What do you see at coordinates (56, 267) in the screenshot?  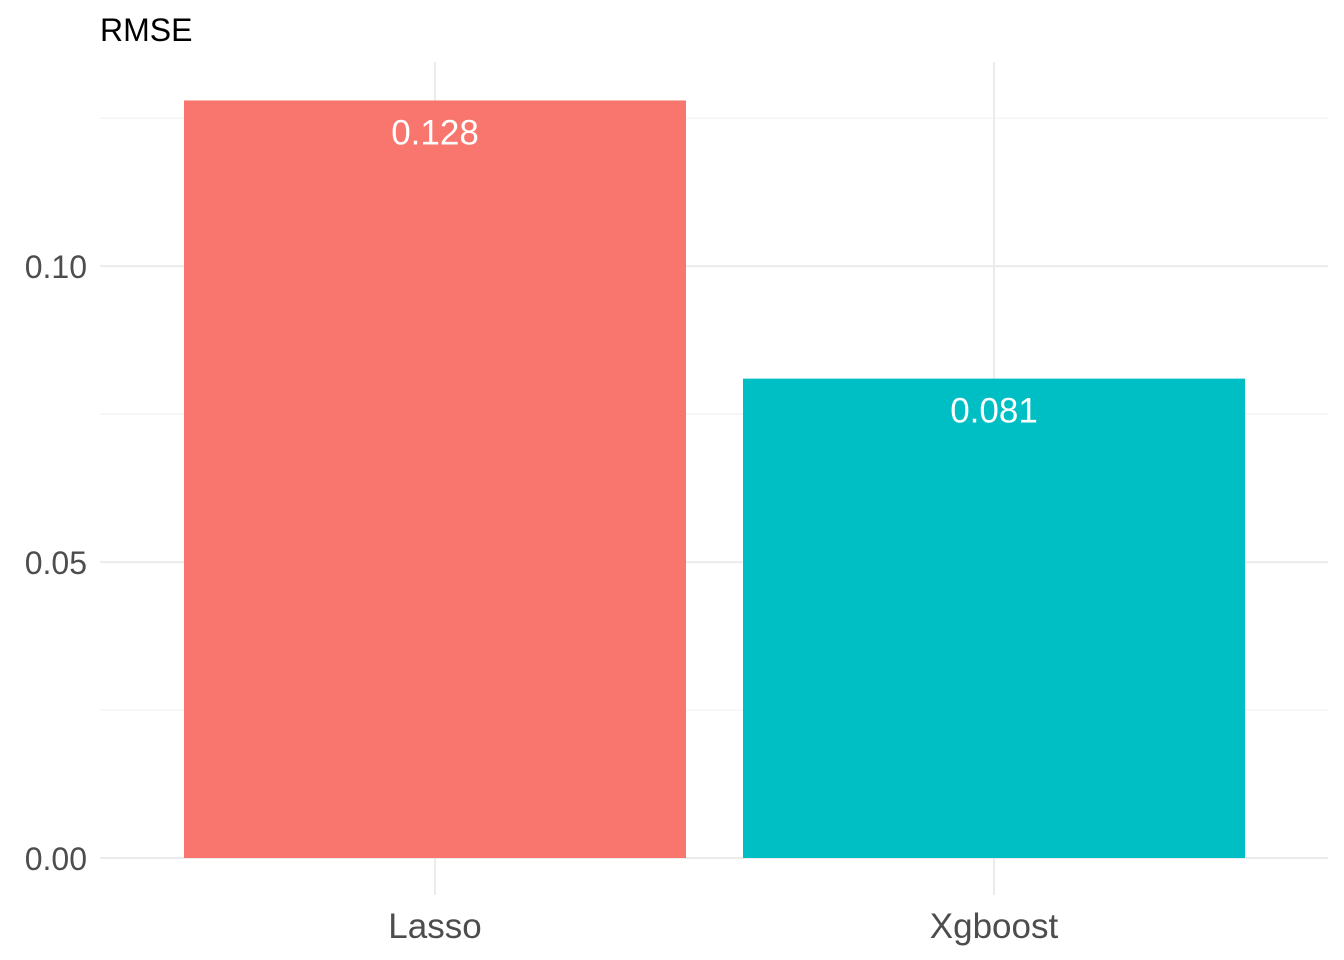 I see `y-tick-label: 0.10` at bounding box center [56, 267].